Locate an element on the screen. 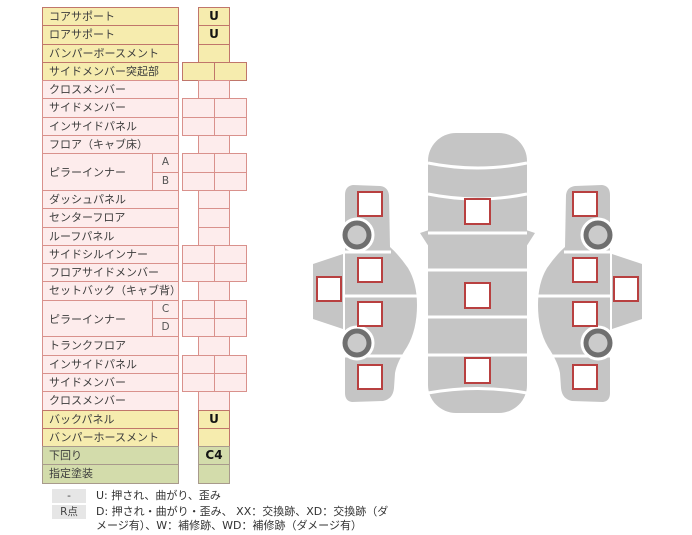 The width and height of the screenshot is (692, 535). table-row: コアサポート U is located at coordinates (145, 17).